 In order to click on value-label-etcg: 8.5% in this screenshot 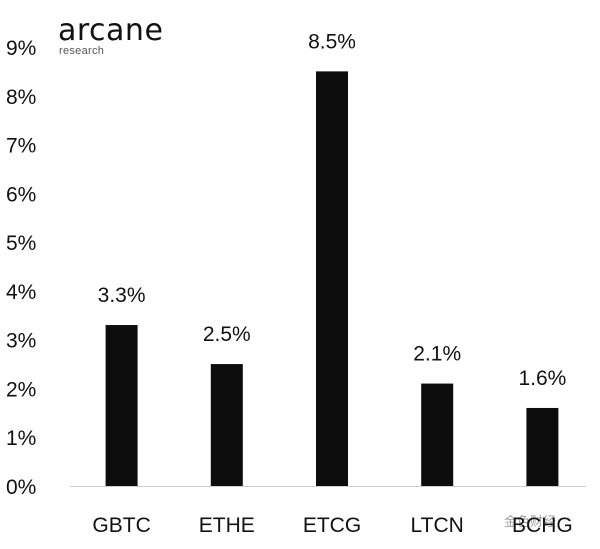, I will do `click(332, 41)`.